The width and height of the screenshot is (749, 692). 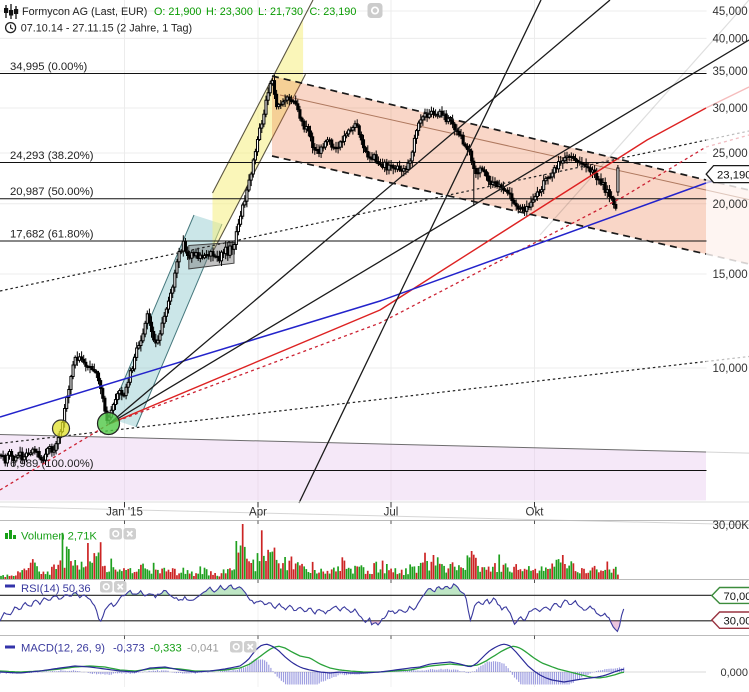 What do you see at coordinates (736, 621) in the screenshot?
I see `svg-text: 30,00` at bounding box center [736, 621].